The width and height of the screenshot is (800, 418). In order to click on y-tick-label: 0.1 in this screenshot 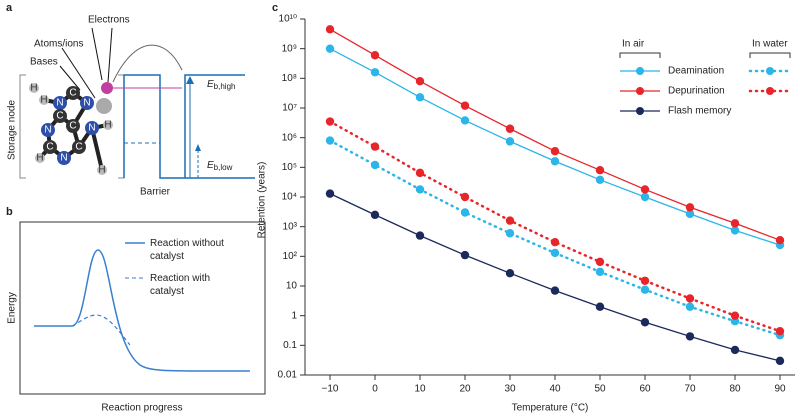, I will do `click(290, 345)`.